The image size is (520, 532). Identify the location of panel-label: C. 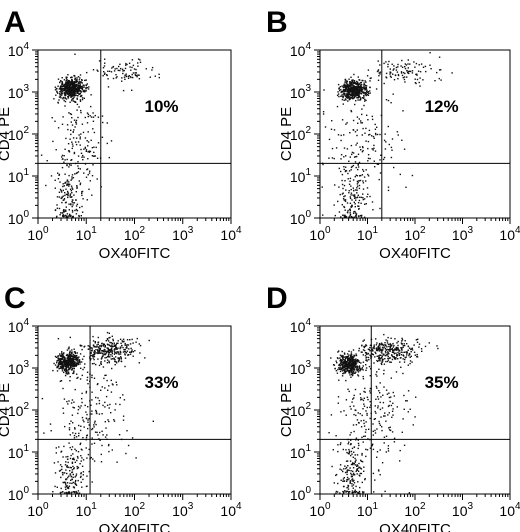
(15, 298).